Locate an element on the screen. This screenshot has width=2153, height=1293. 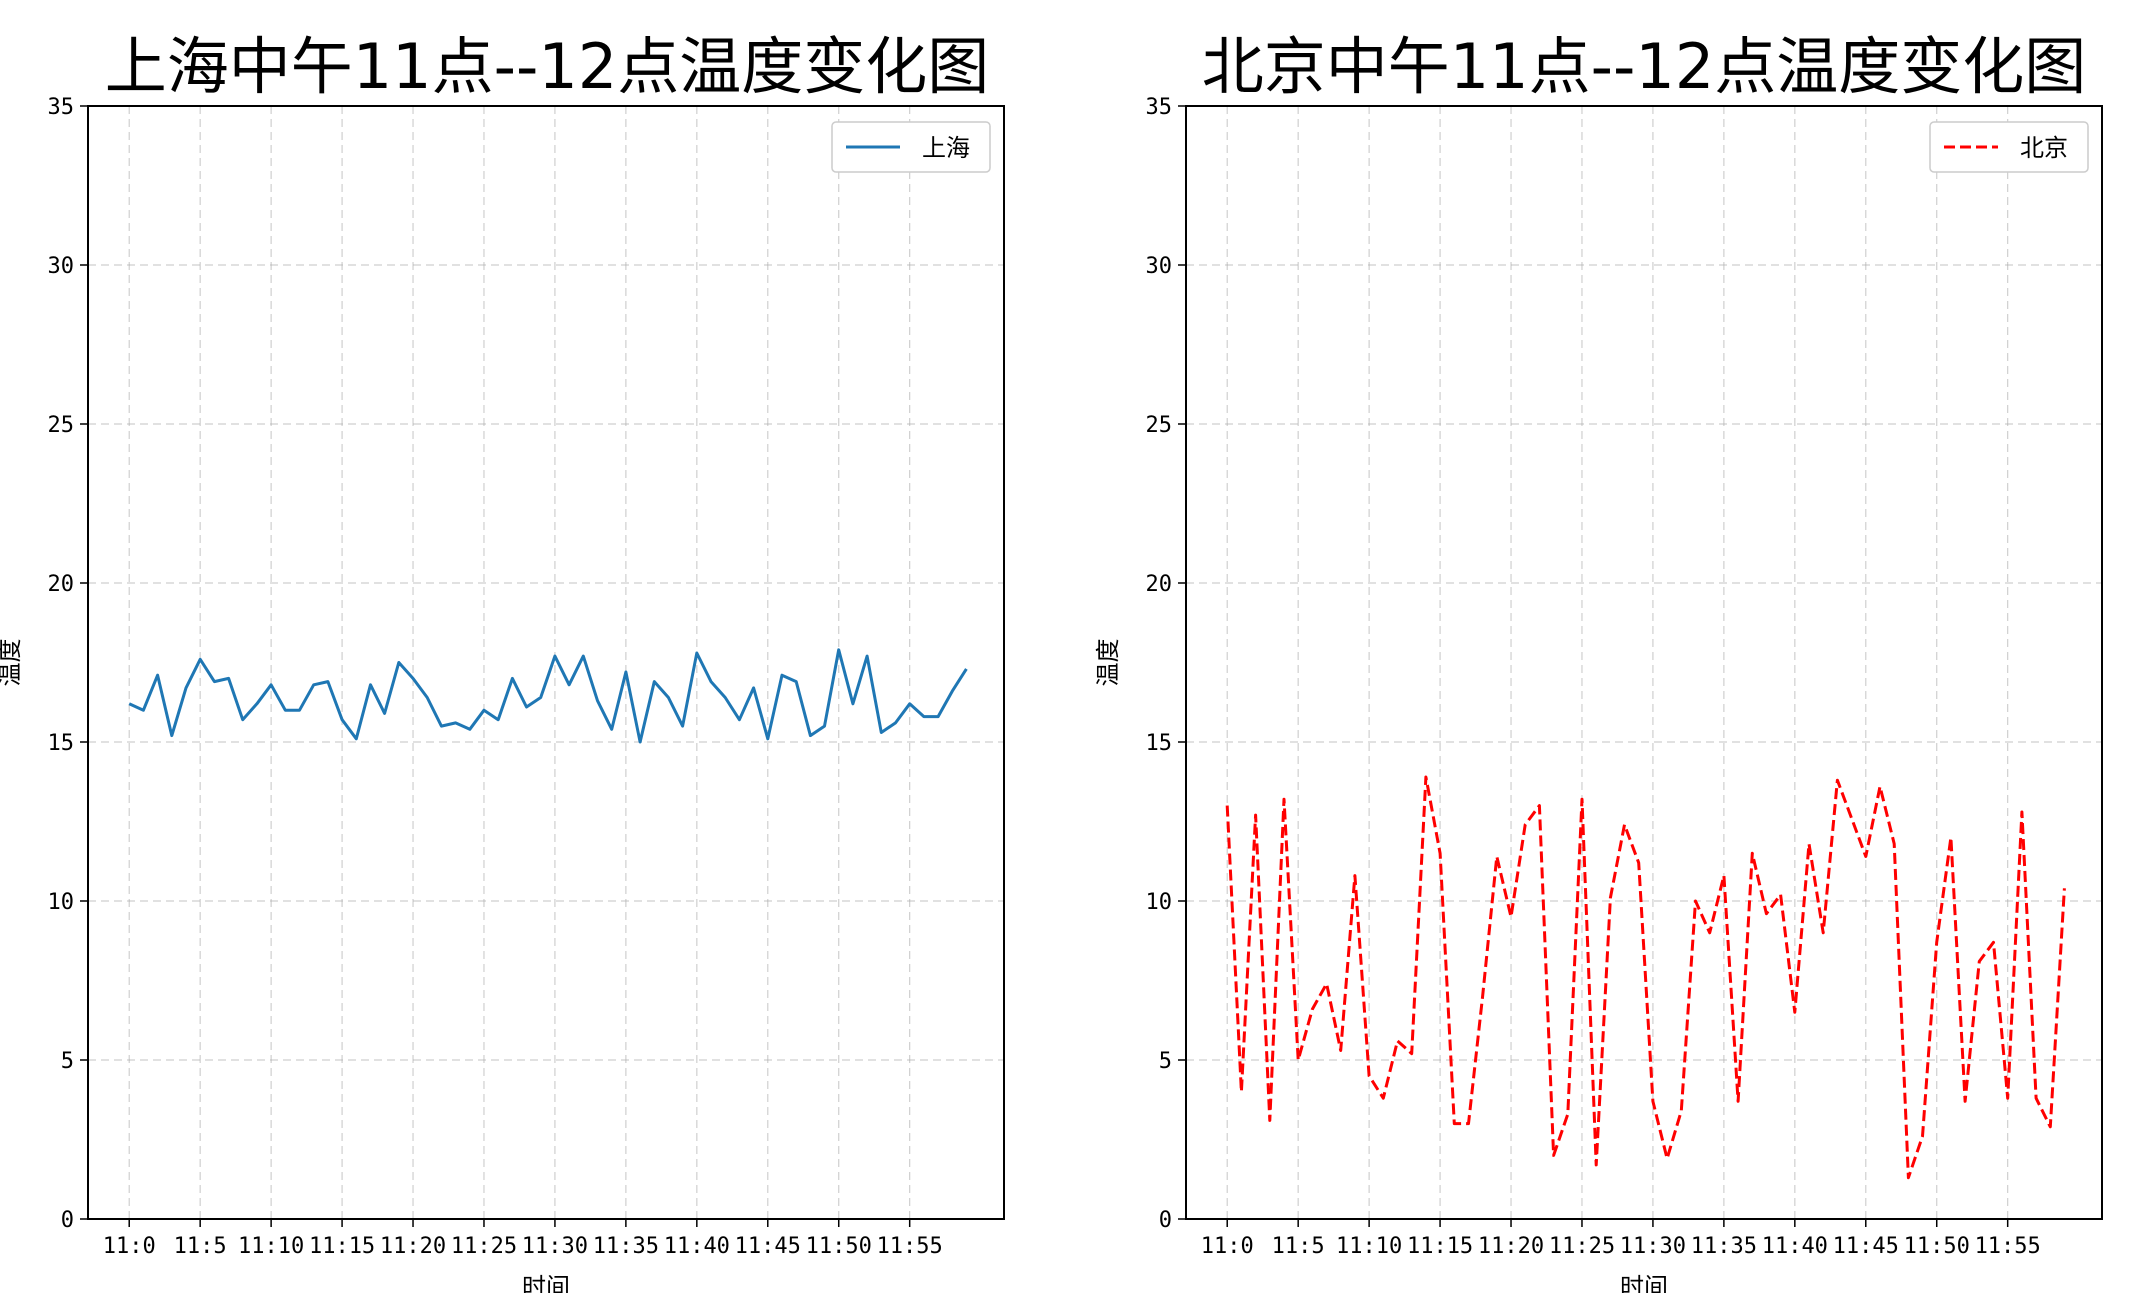
chart-title: 北京中午11点--12点温度变化图 is located at coordinates (1644, 66).